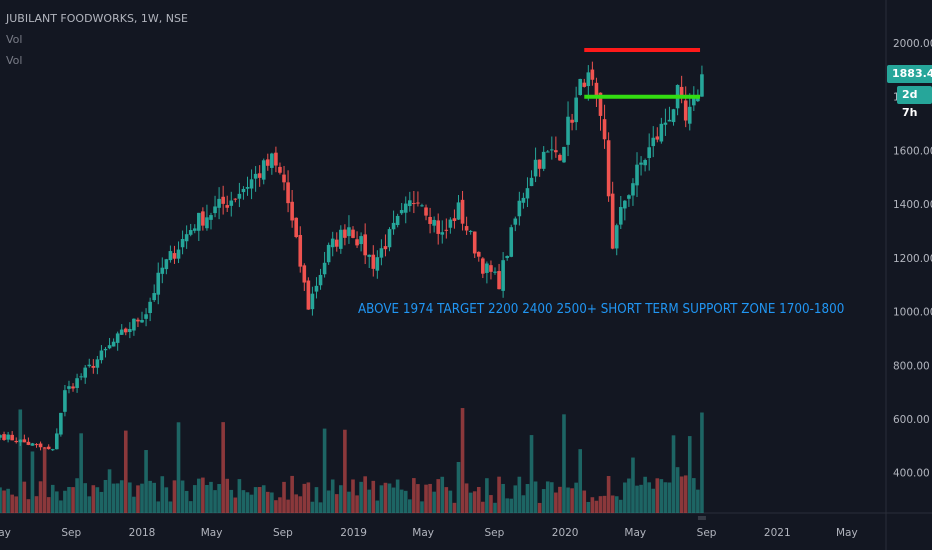  I want to click on volume-label-2: Vol, so click(14, 60).